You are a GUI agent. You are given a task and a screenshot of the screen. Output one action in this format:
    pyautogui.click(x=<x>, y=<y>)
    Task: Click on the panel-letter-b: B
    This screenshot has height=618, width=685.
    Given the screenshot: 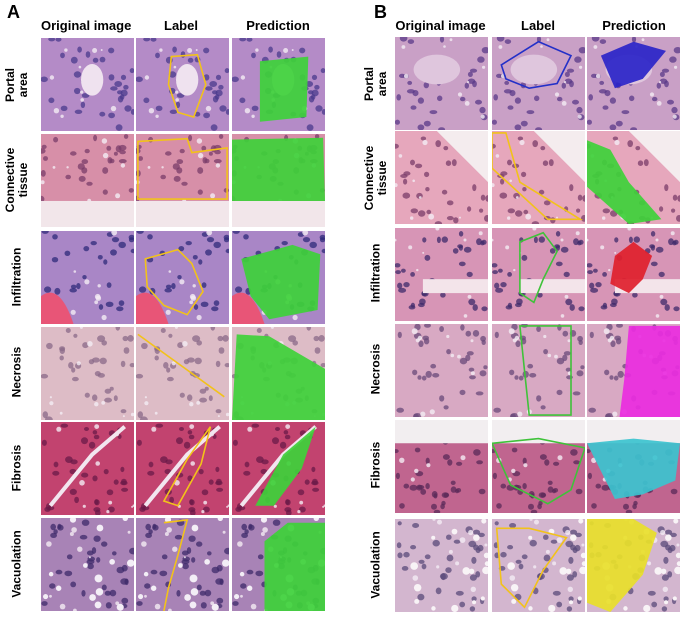 What is the action you would take?
    pyautogui.click(x=380, y=12)
    